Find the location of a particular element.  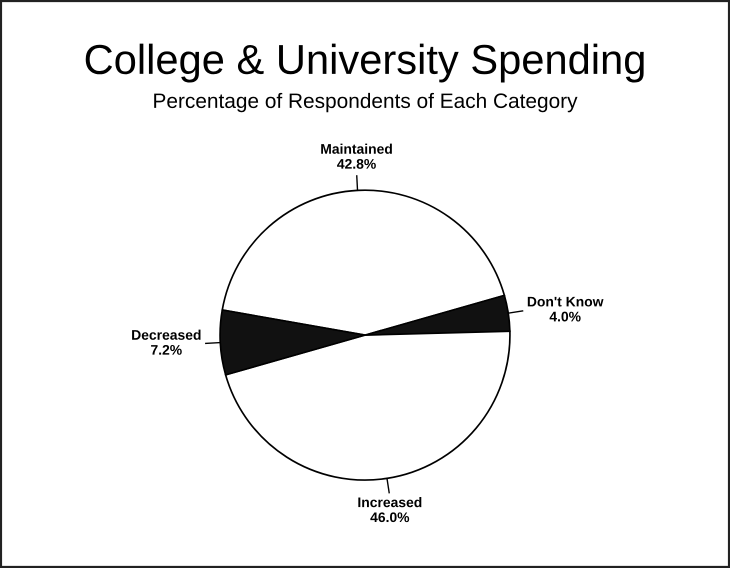

slice-label: Don't Know is located at coordinates (566, 301).